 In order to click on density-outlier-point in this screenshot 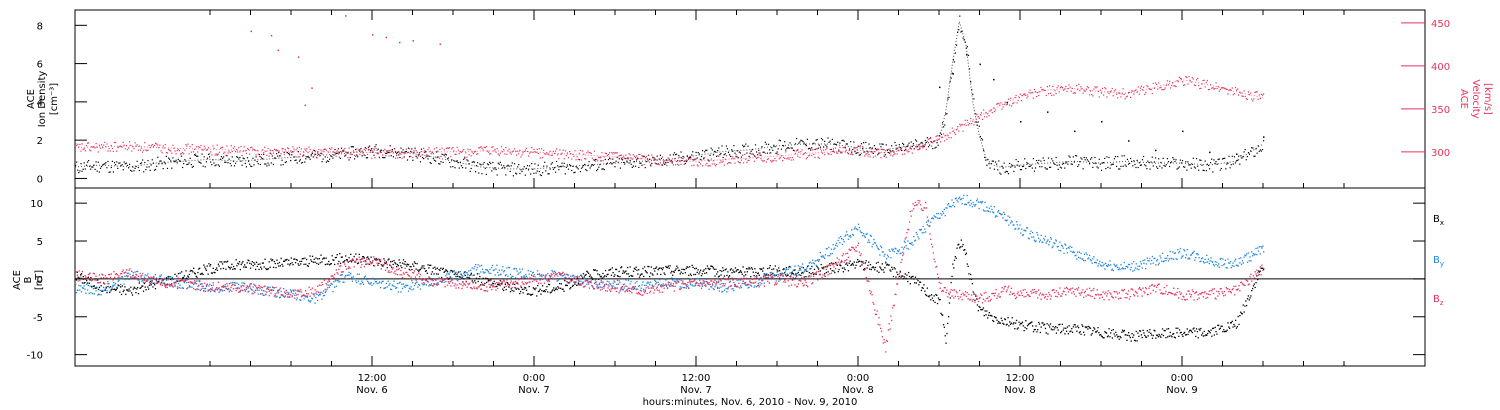, I will do `click(940, 87)`.